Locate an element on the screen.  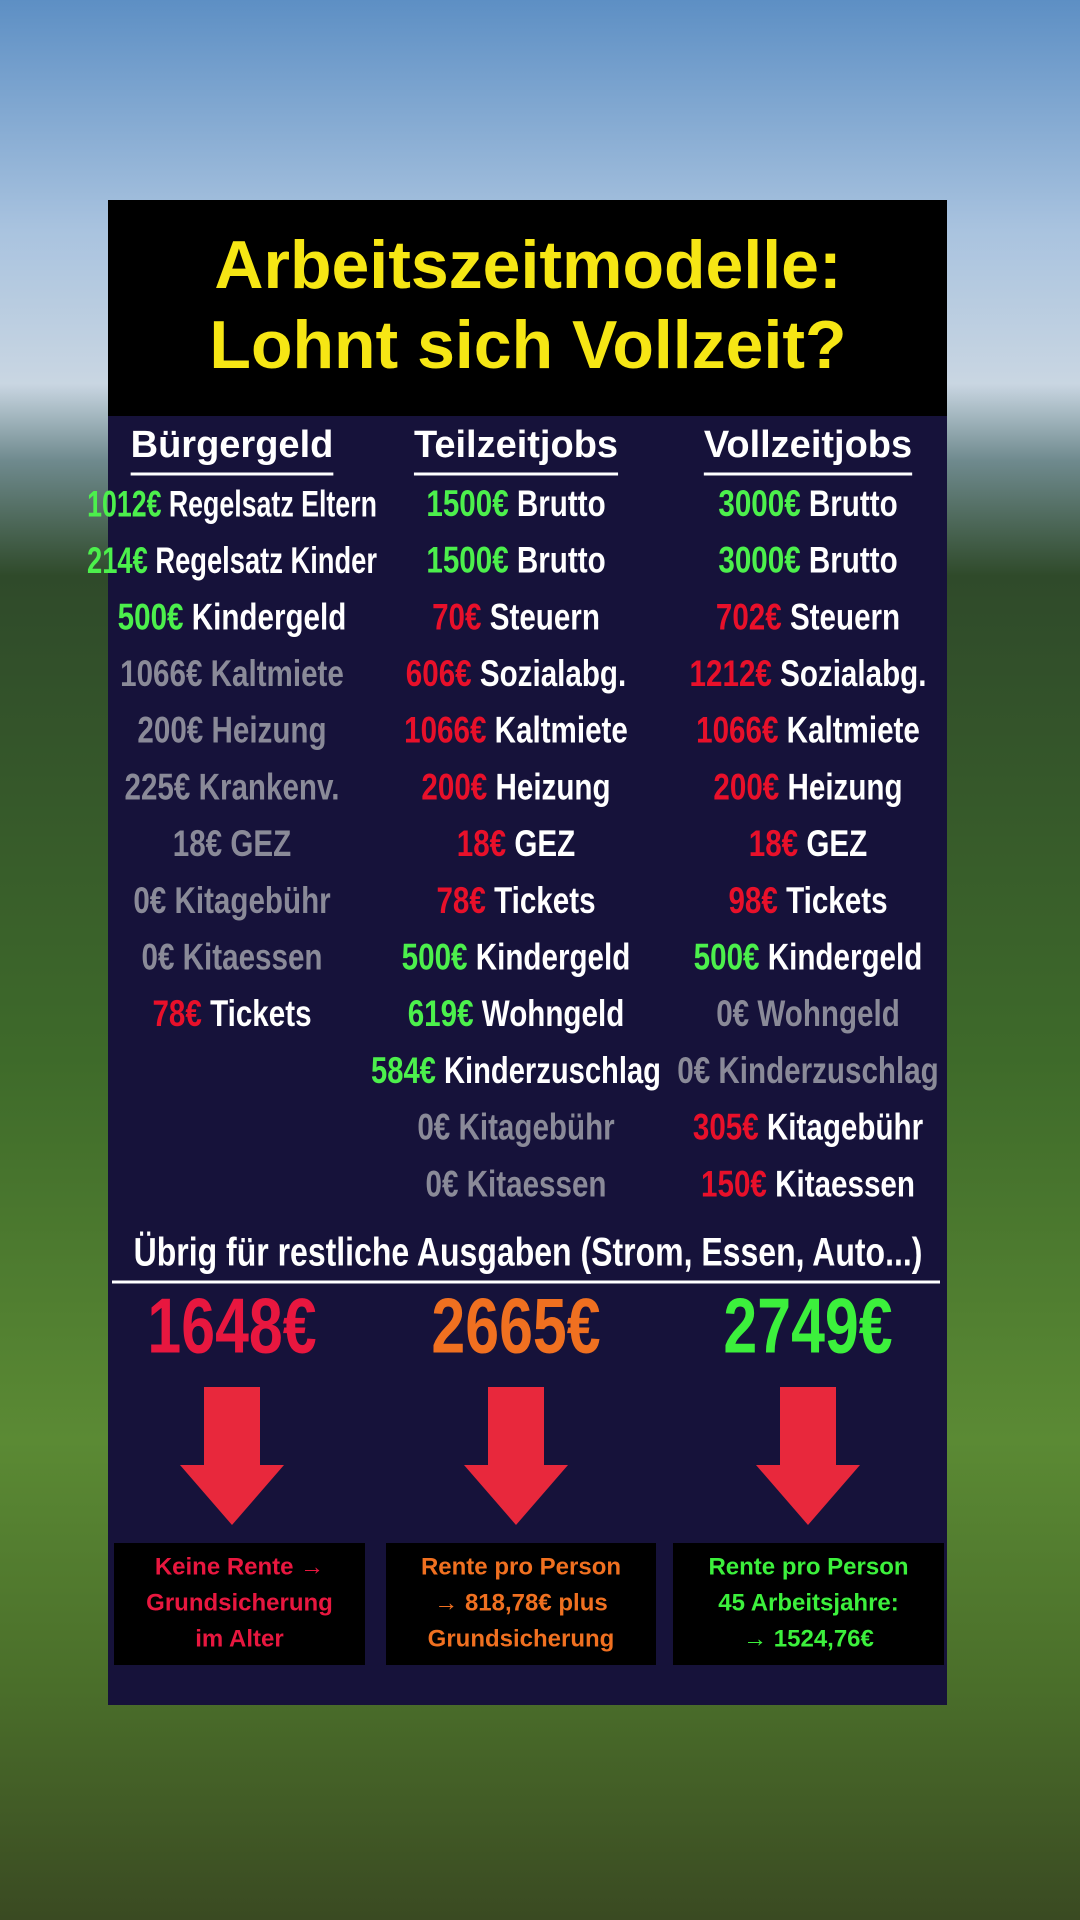
row: 500€ Kindergeld is located at coordinates (516, 957).